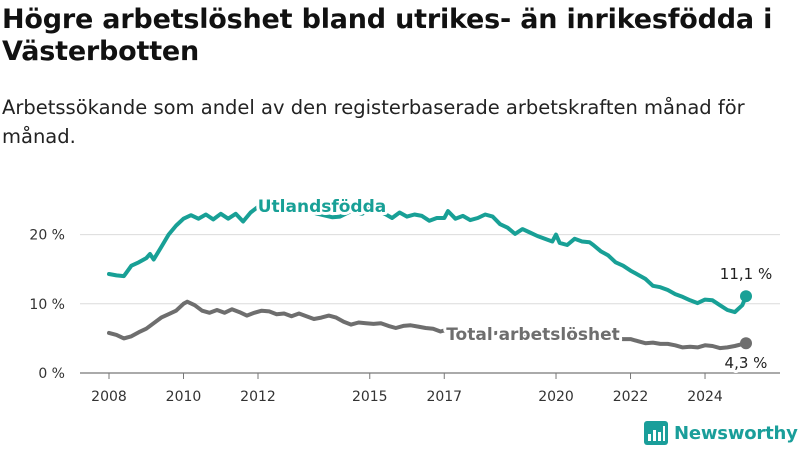  I want to click on series-label-utlandsfodda: Utlandsfödda, so click(322, 207).